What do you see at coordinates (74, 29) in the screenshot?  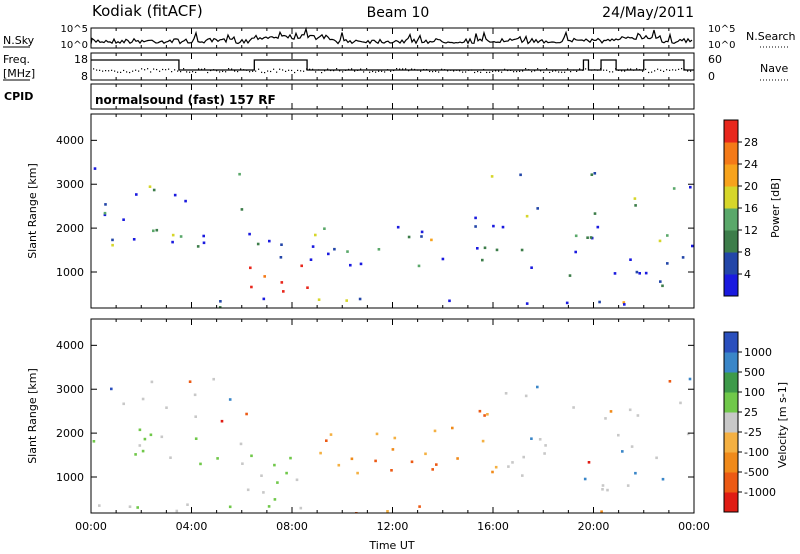 I see `noise-ytick-top-left: 10^5` at bounding box center [74, 29].